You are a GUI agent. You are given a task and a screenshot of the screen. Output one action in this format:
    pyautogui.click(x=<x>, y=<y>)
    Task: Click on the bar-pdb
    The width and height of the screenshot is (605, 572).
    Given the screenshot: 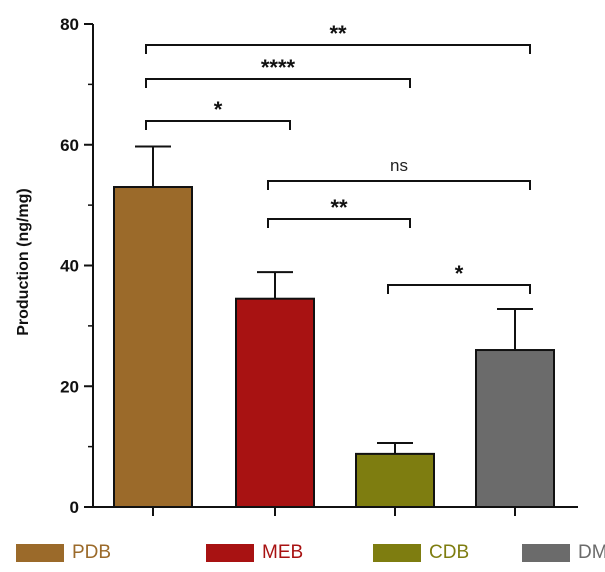 What is the action you would take?
    pyautogui.click(x=153, y=347)
    